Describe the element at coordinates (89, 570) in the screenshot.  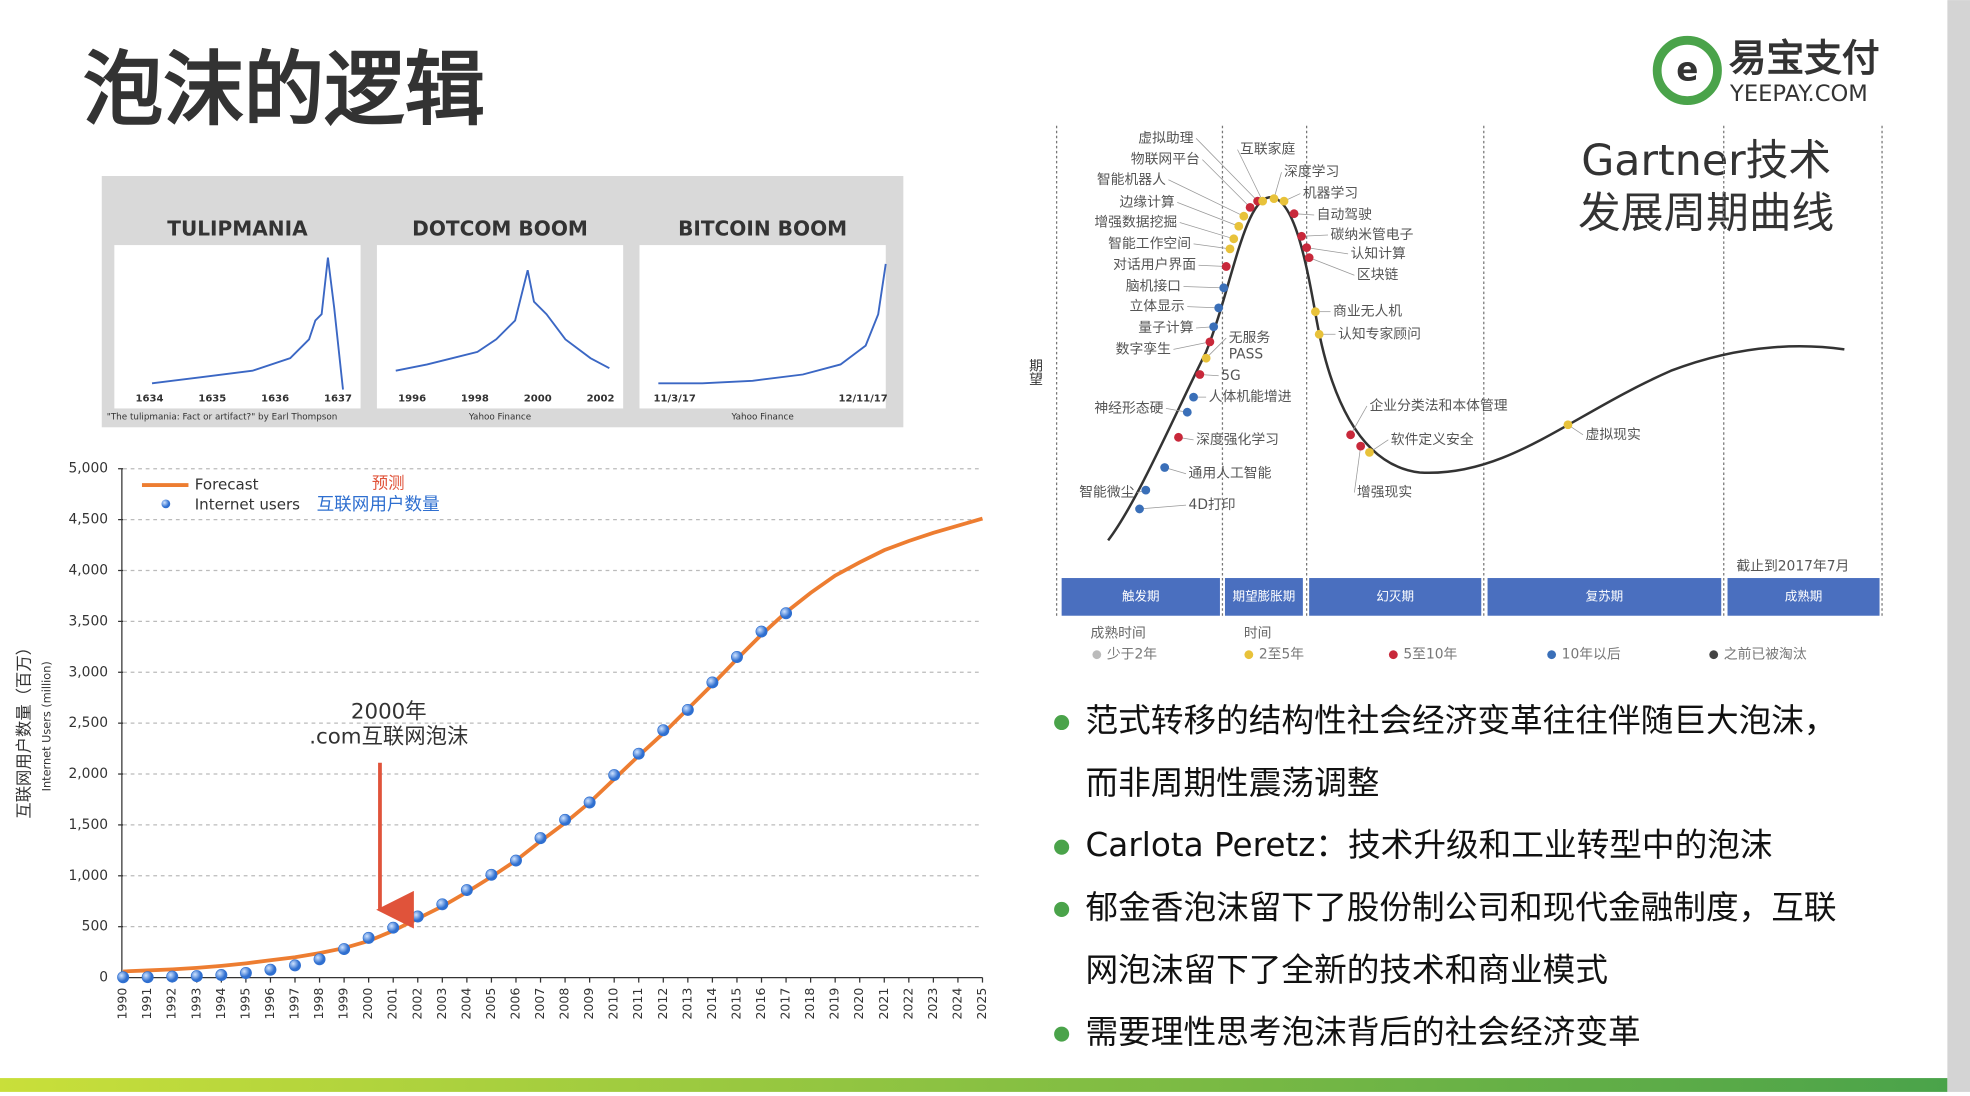
I see `y-tick-label: 4,000` at that location.